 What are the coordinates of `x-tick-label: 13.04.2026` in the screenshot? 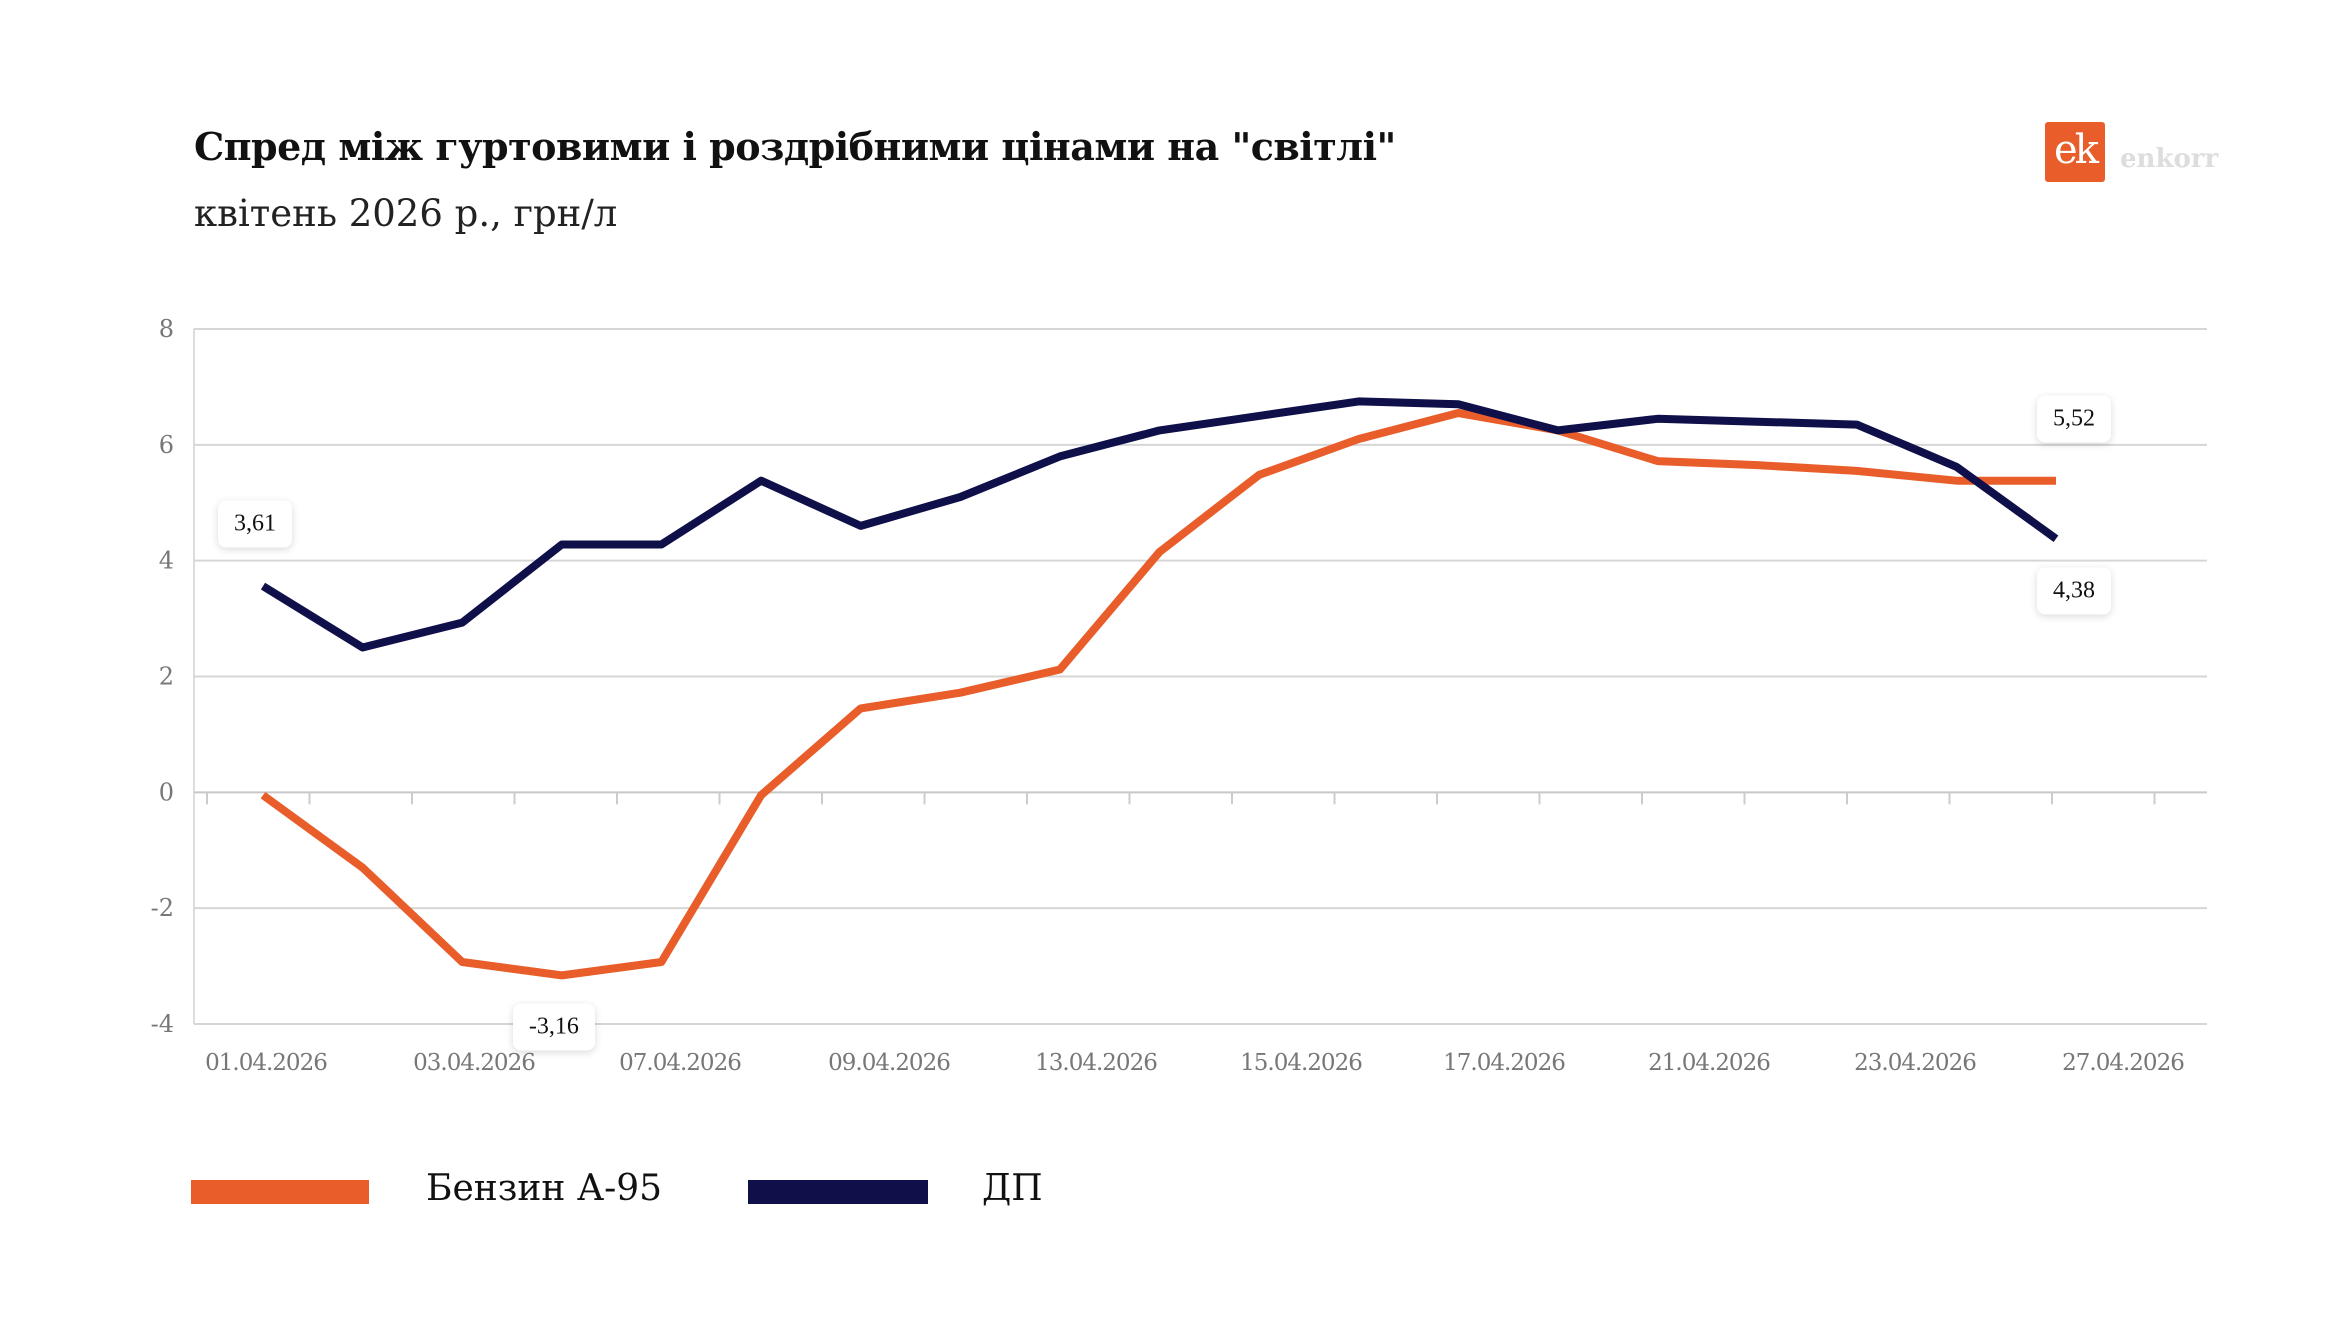 It's located at (1096, 1063).